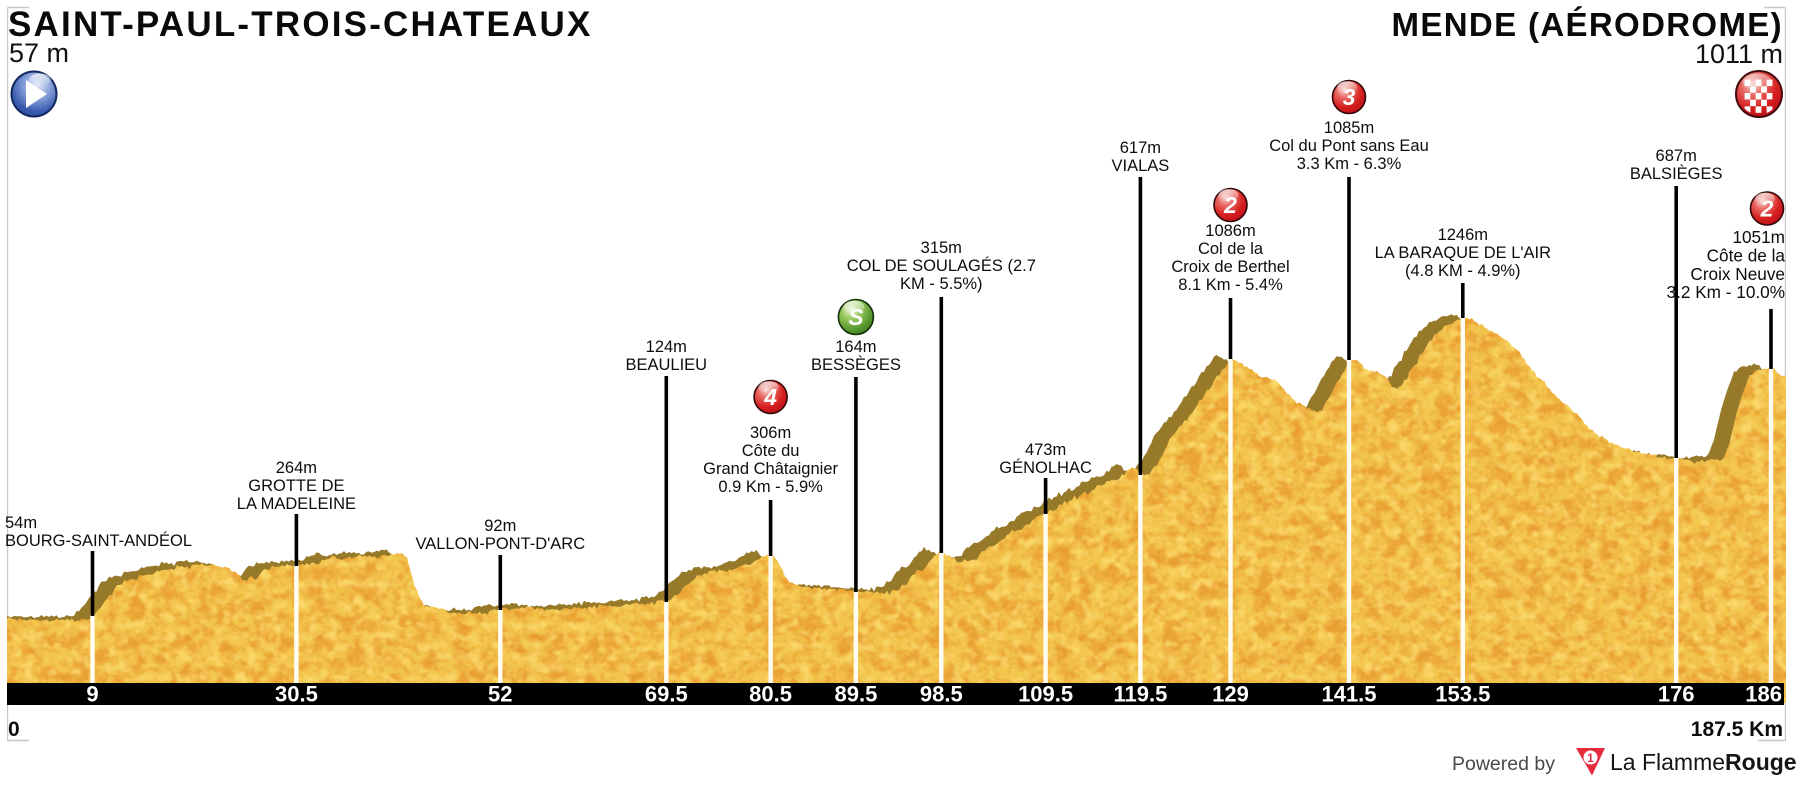 This screenshot has width=1796, height=791. Describe the element at coordinates (1141, 166) in the screenshot. I see `svg-text: VIALAS` at that location.